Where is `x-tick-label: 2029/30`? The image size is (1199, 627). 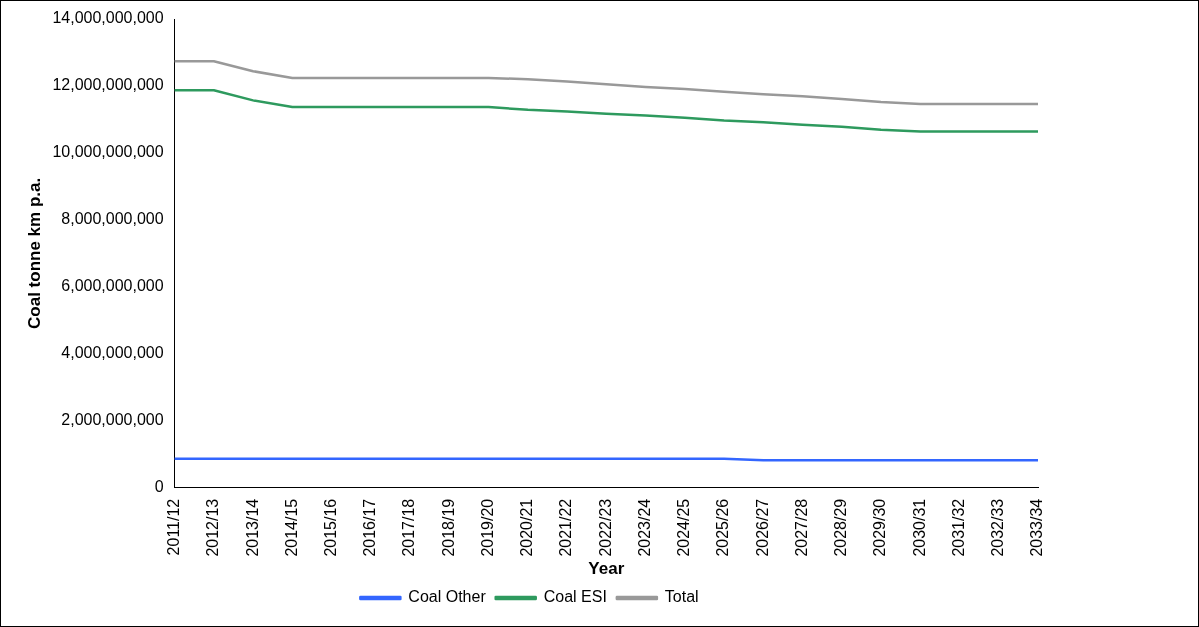 x-tick-label: 2029/30 is located at coordinates (880, 527).